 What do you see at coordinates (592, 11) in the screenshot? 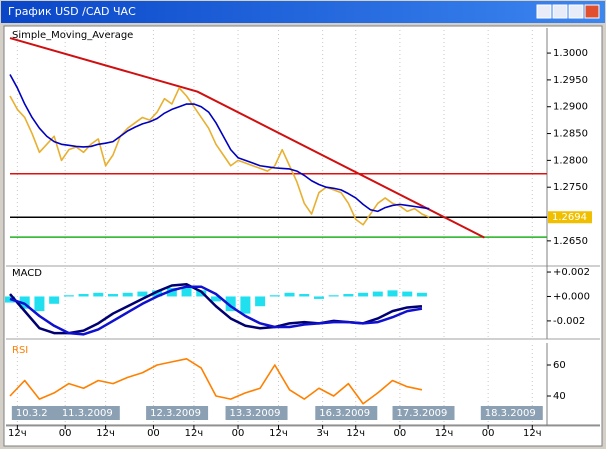
I see `close-button` at bounding box center [592, 11].